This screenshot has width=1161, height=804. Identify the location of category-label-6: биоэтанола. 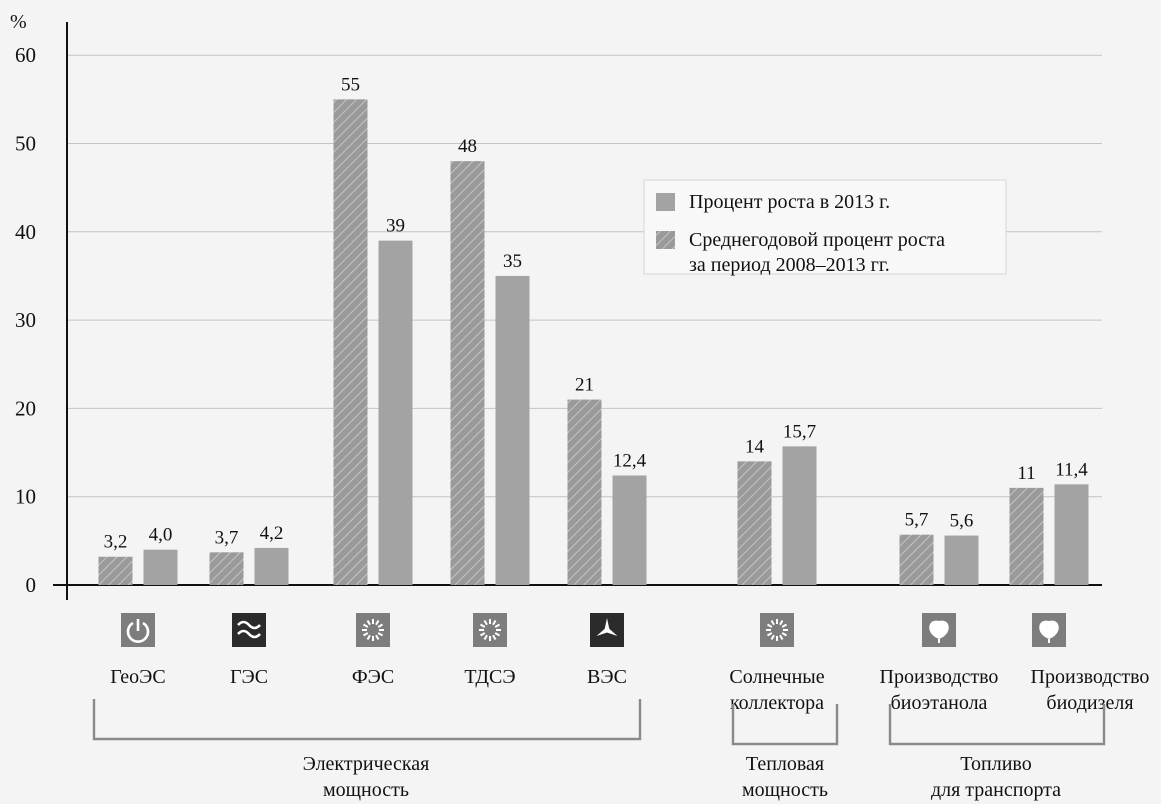
(939, 703).